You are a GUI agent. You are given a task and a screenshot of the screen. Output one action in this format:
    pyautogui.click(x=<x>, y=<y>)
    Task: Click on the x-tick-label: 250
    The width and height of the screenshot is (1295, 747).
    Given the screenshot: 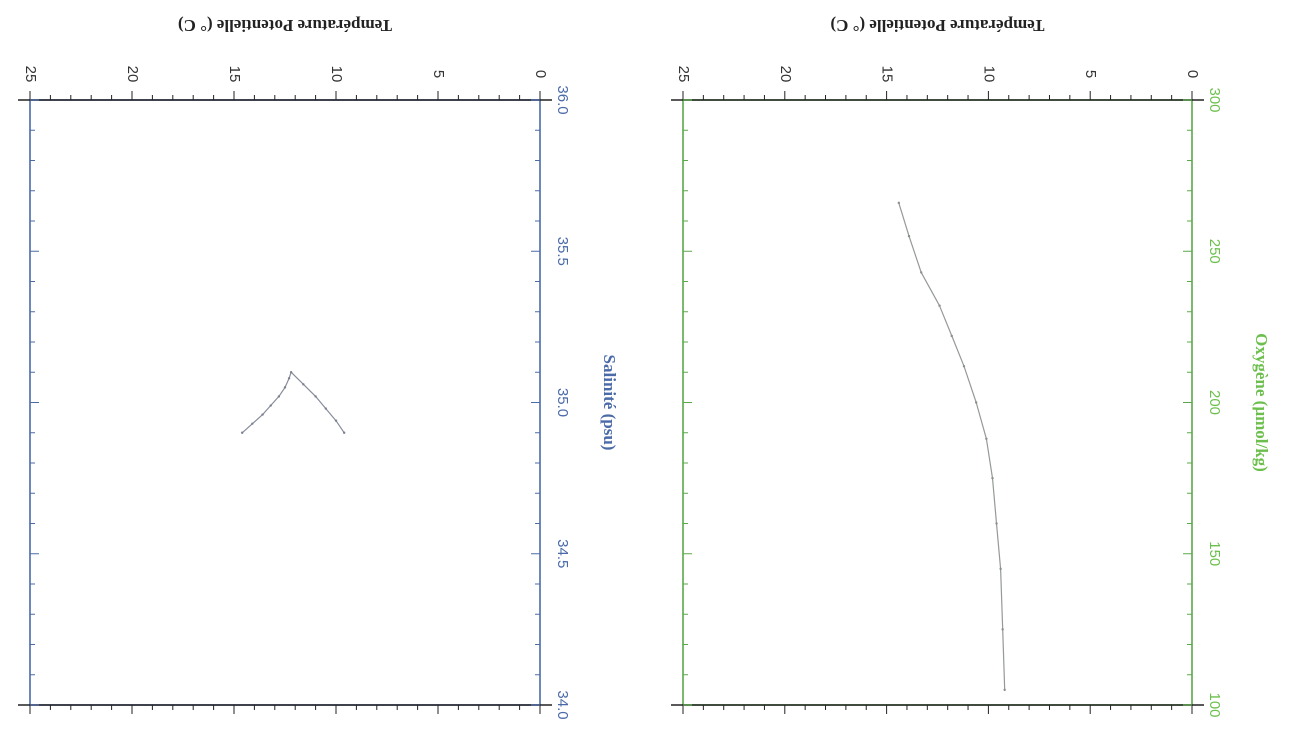 What is the action you would take?
    pyautogui.click(x=1214, y=251)
    